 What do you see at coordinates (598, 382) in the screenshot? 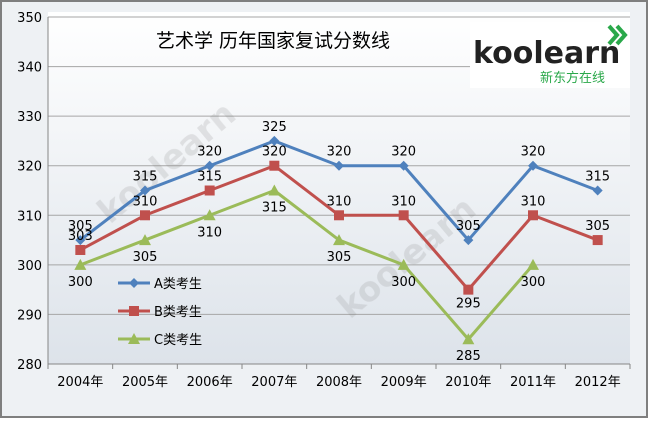
I see `x-tick-label: 2012年` at bounding box center [598, 382].